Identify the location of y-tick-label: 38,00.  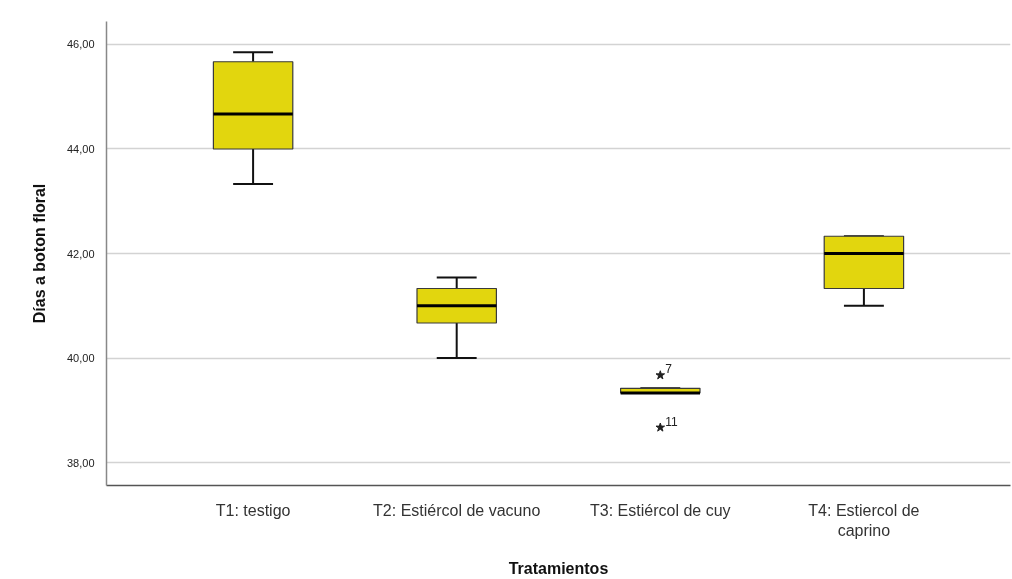
(80, 462).